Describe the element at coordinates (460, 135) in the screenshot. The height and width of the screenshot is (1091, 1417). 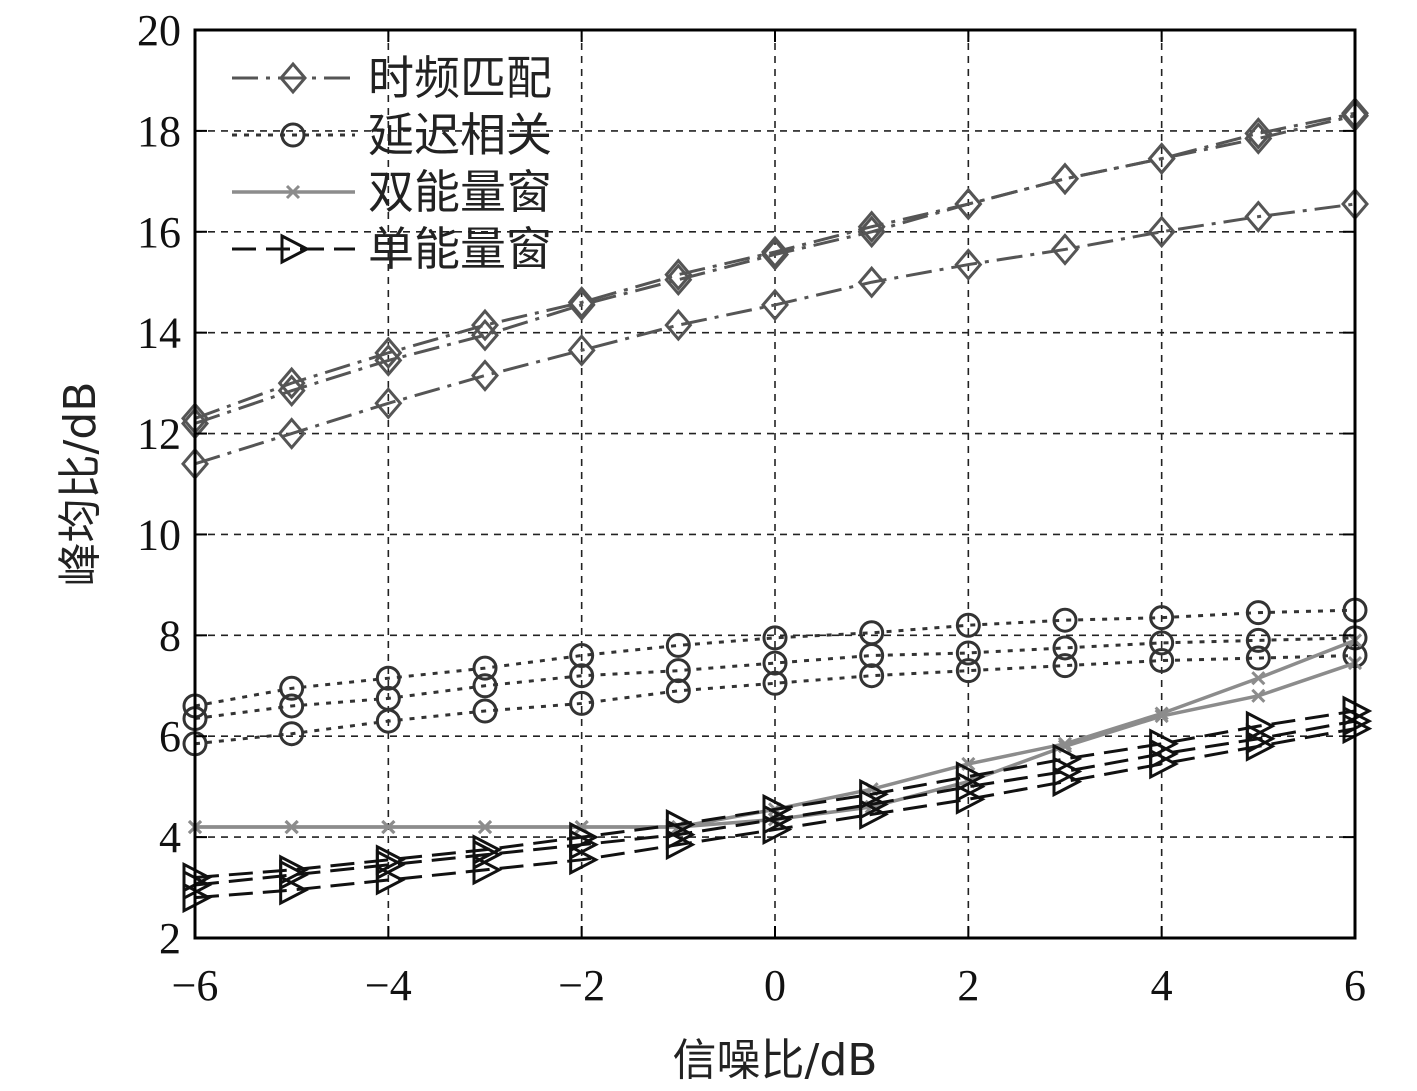
I see `legend-label: 延迟相关` at that location.